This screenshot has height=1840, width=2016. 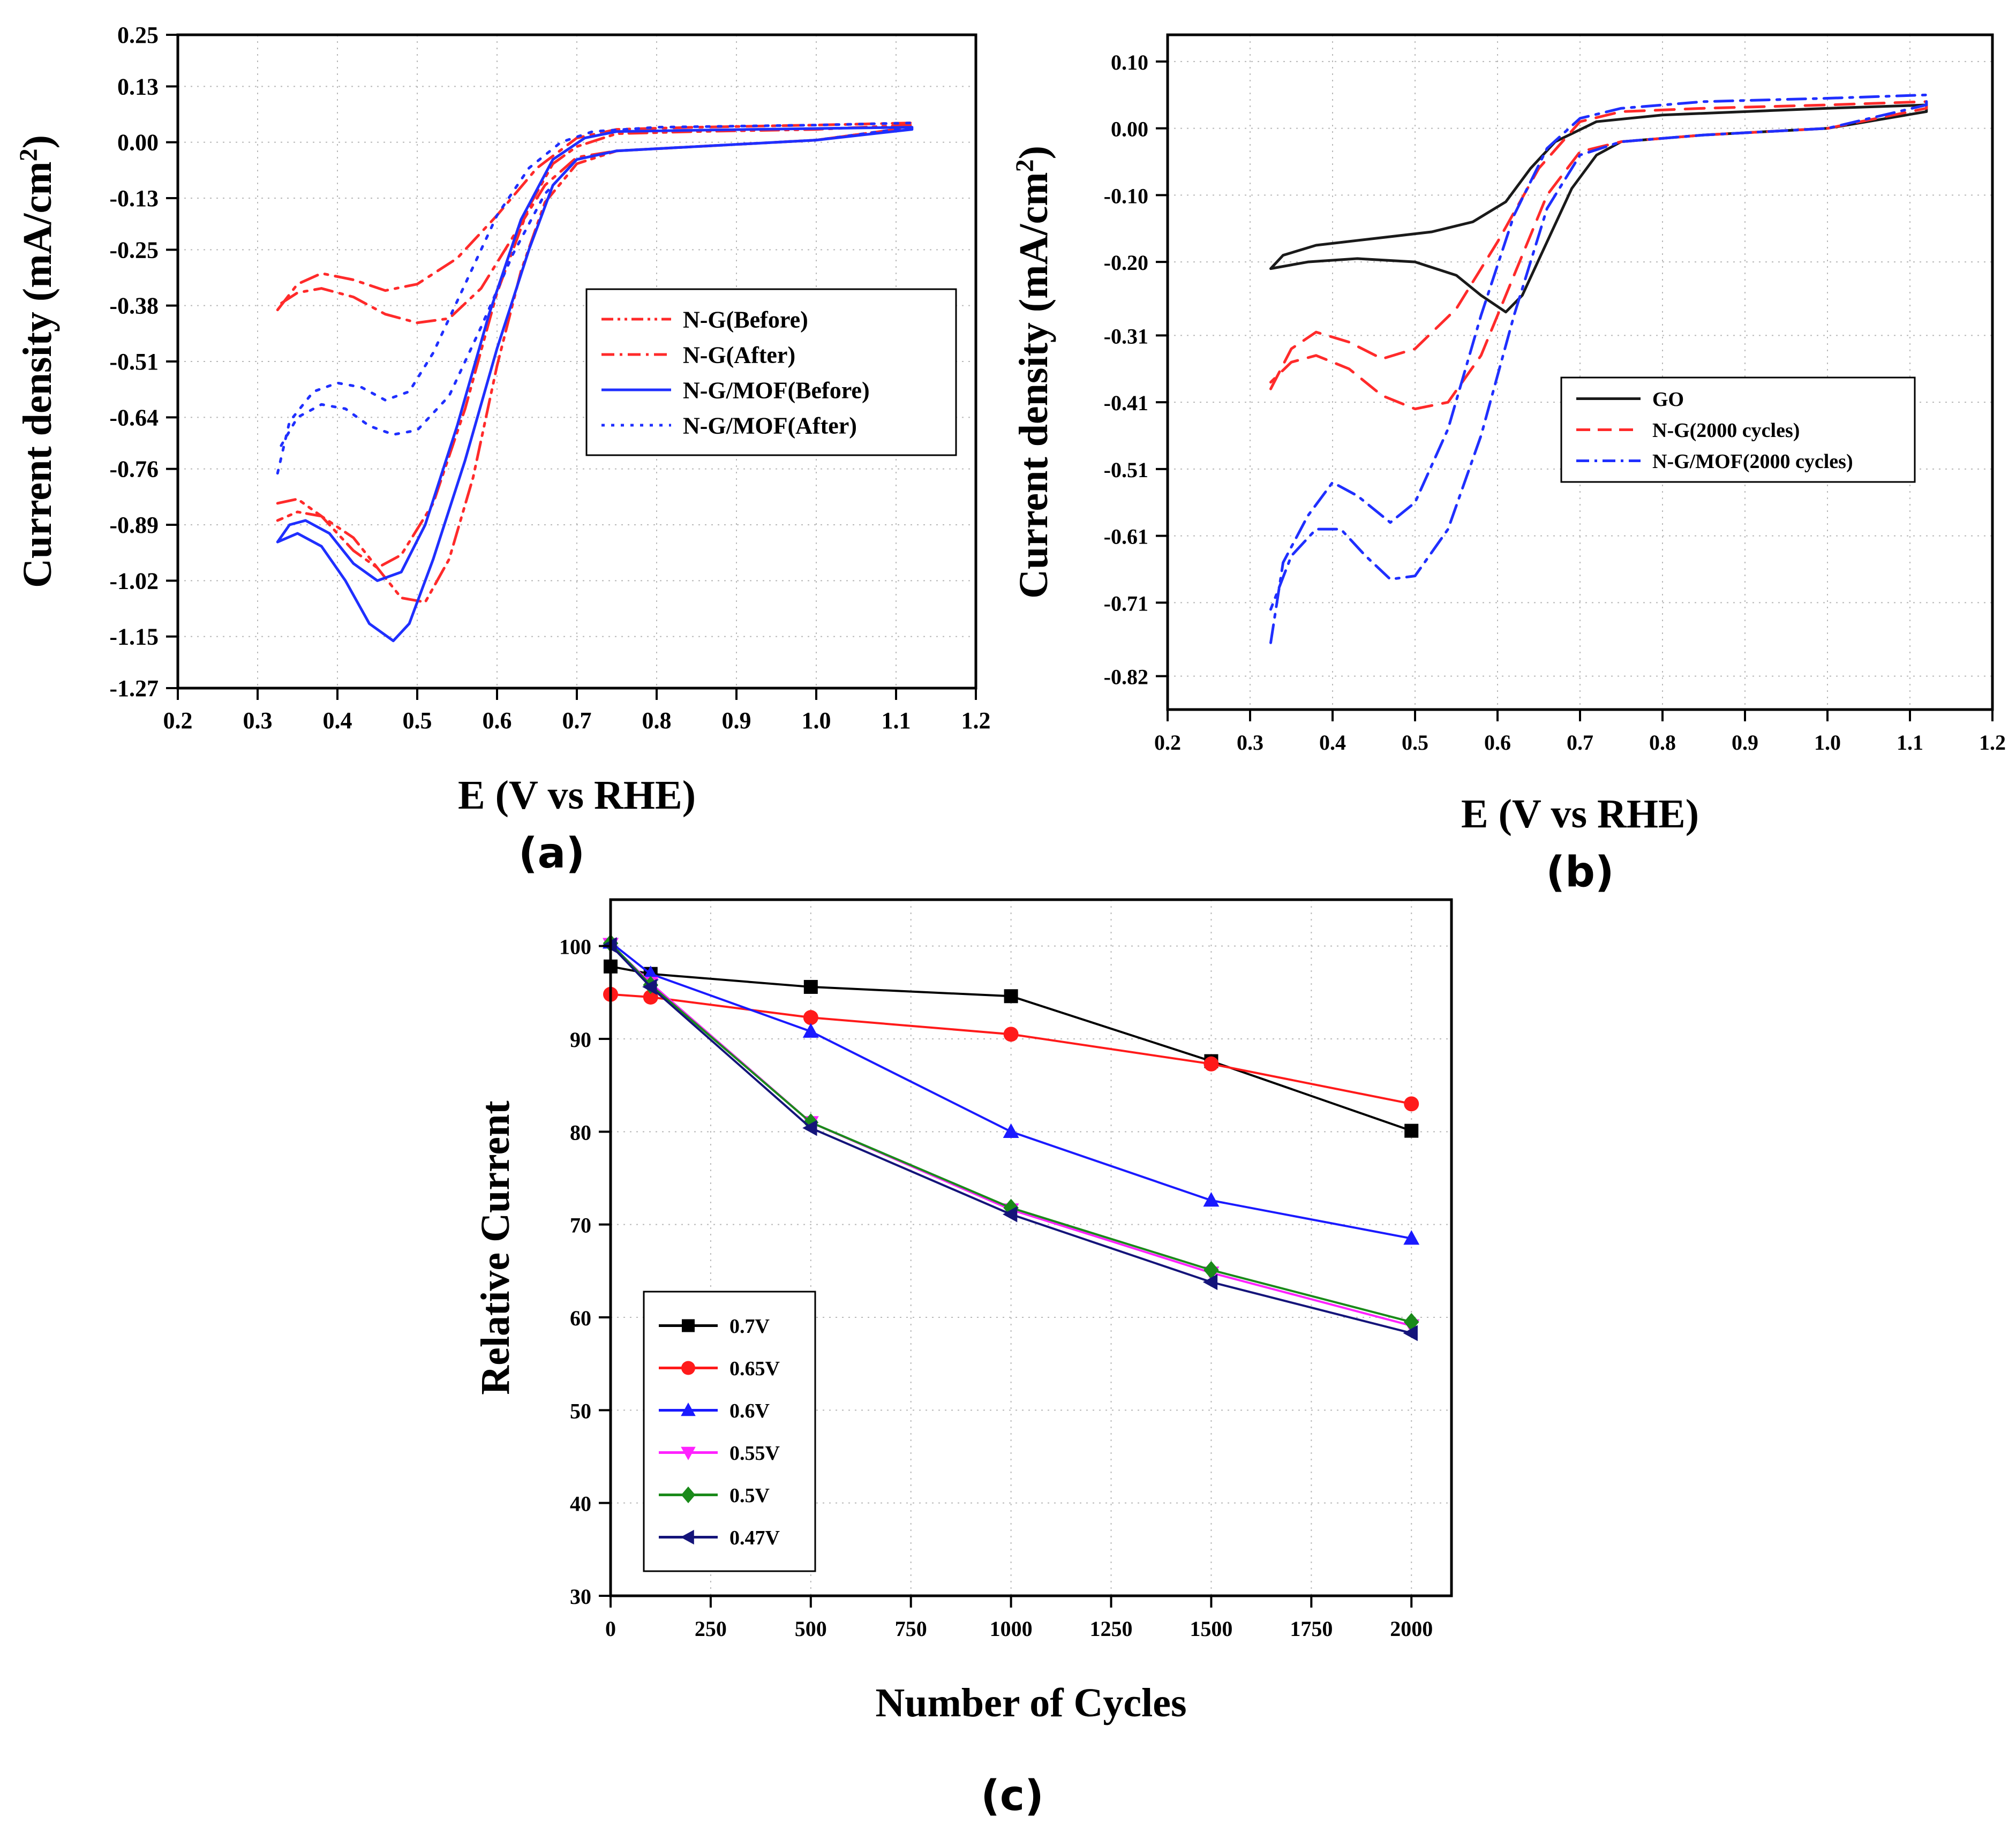 I want to click on y-axis-title: Current density (mA/cm2), so click(x=37, y=361).